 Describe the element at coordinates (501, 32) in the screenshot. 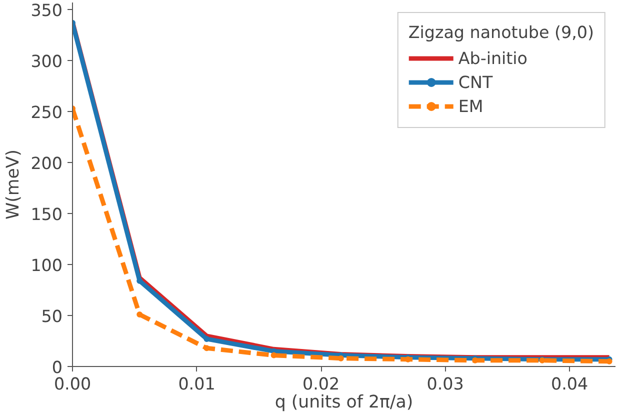

I see `legend-title: Zigzag nanotube (9,0)` at that location.